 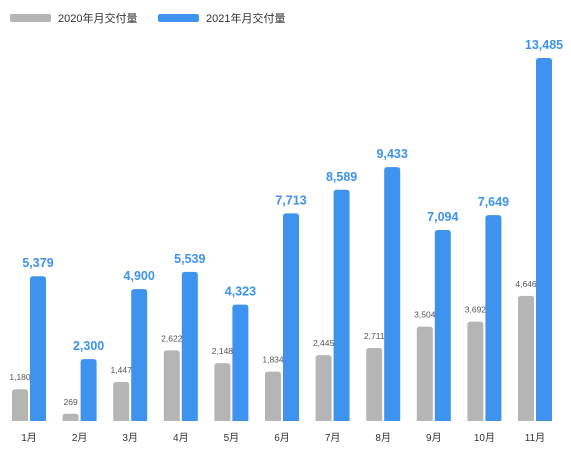 What do you see at coordinates (20, 377) in the screenshot?
I see `value-label-2020-1: 1,180` at bounding box center [20, 377].